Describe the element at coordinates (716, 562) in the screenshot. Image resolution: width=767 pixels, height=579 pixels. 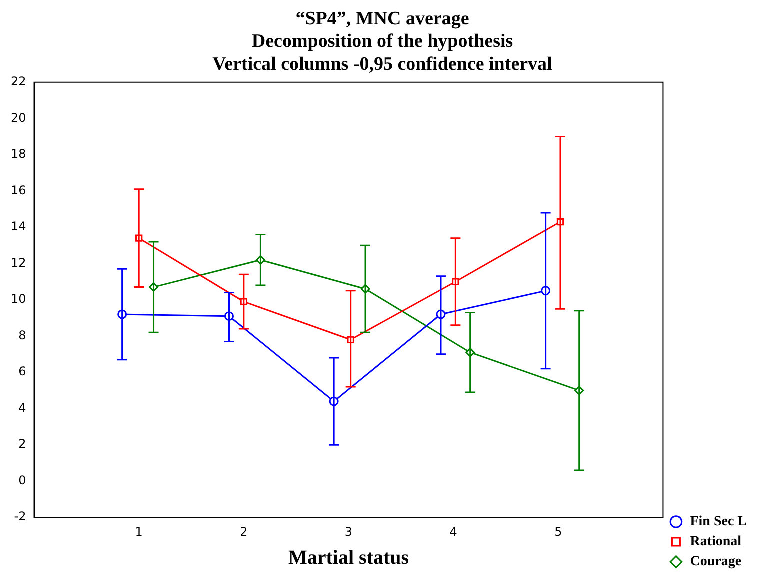
I see `legend-label: Courage` at that location.